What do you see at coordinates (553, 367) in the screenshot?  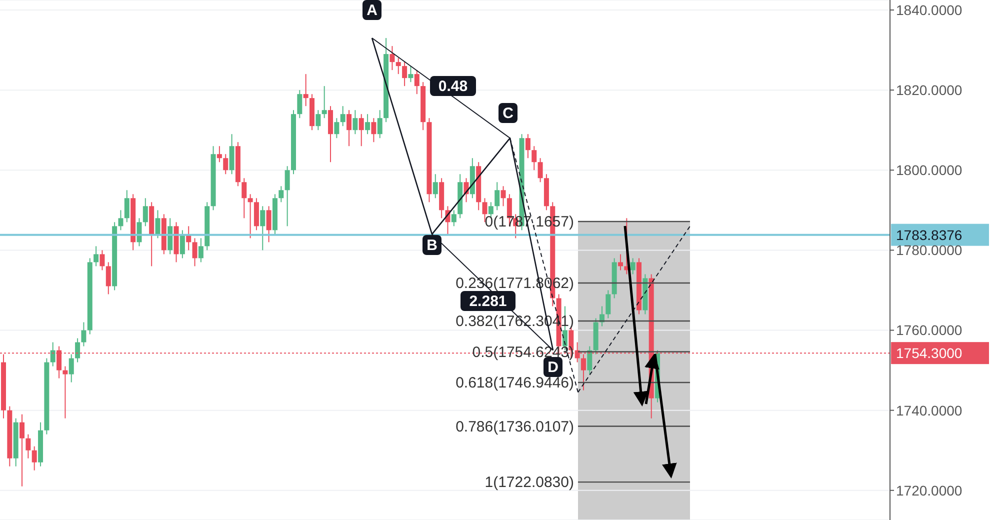 I see `annotation: D` at bounding box center [553, 367].